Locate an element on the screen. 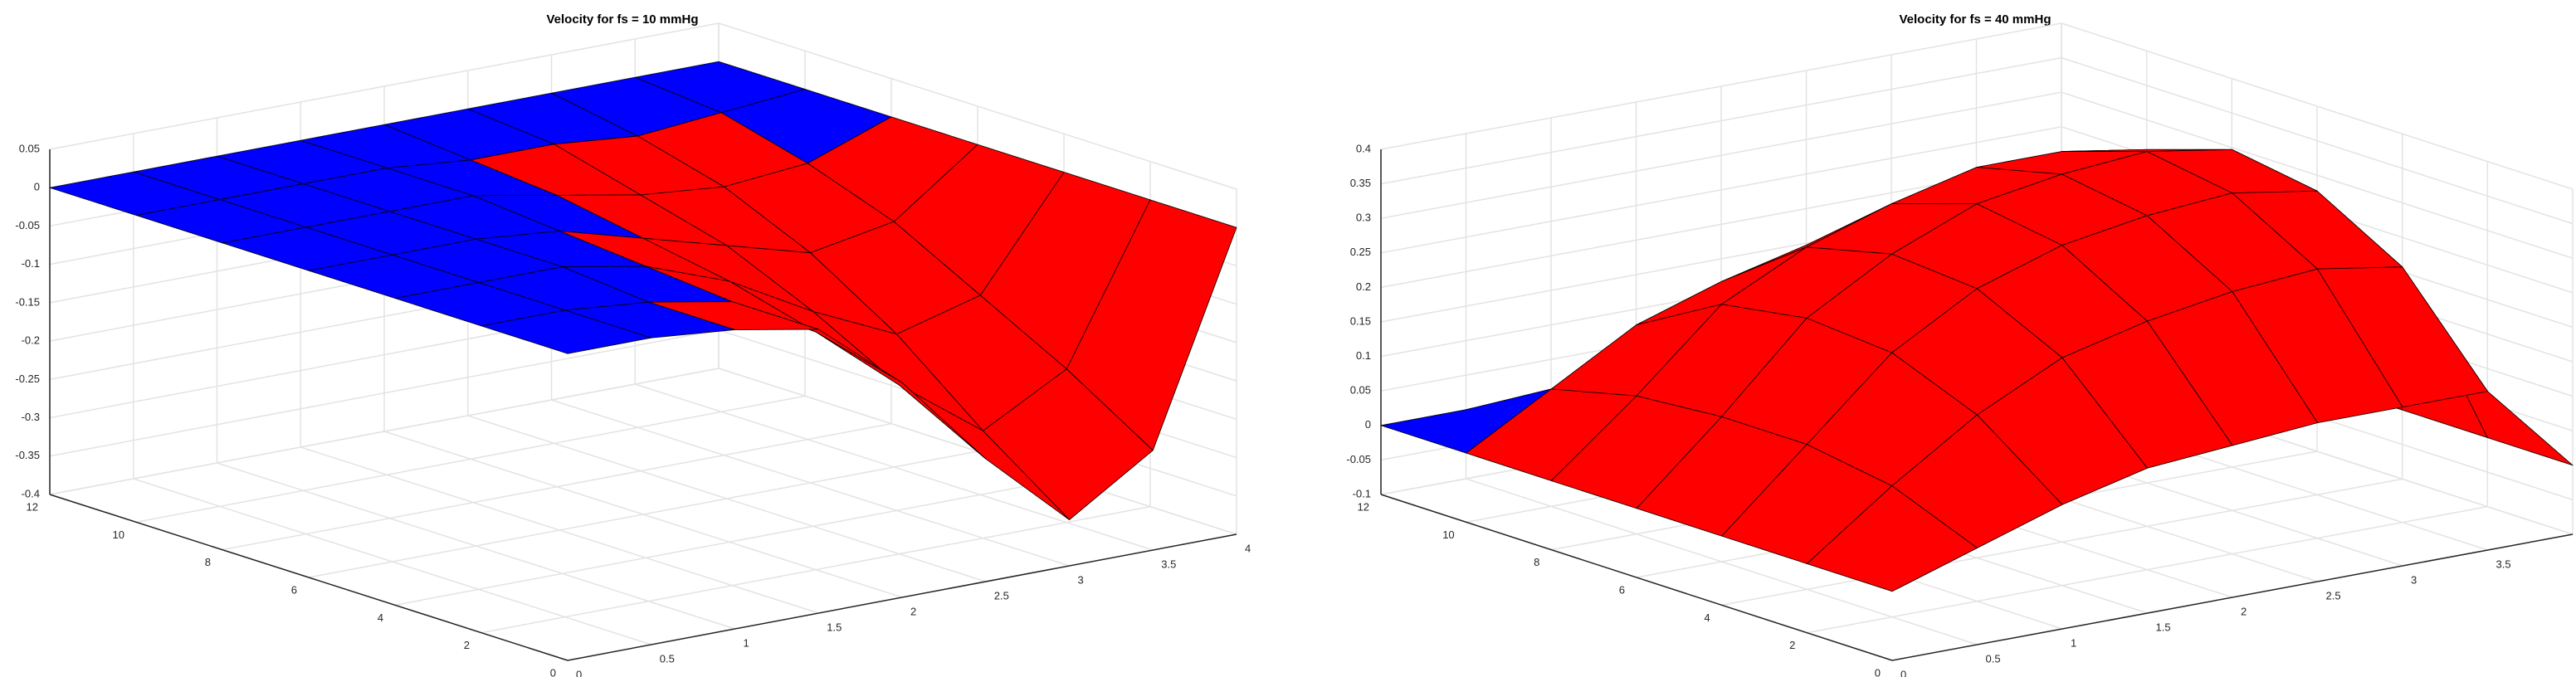  x-tick-label: 4 is located at coordinates (1248, 548).